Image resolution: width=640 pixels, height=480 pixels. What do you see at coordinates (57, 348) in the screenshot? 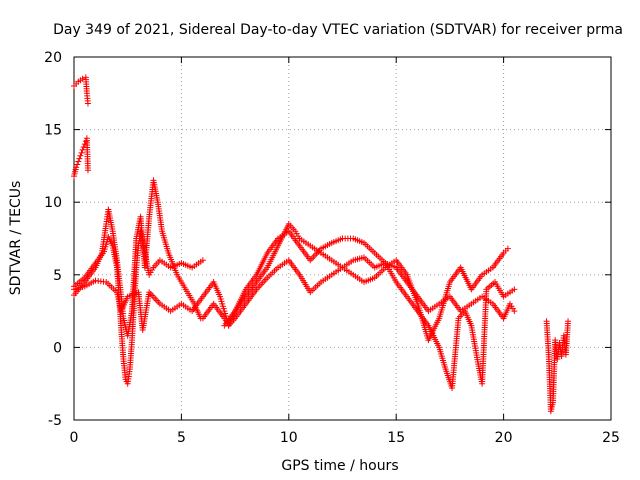
I see `y-tick-label: 0` at bounding box center [57, 348].